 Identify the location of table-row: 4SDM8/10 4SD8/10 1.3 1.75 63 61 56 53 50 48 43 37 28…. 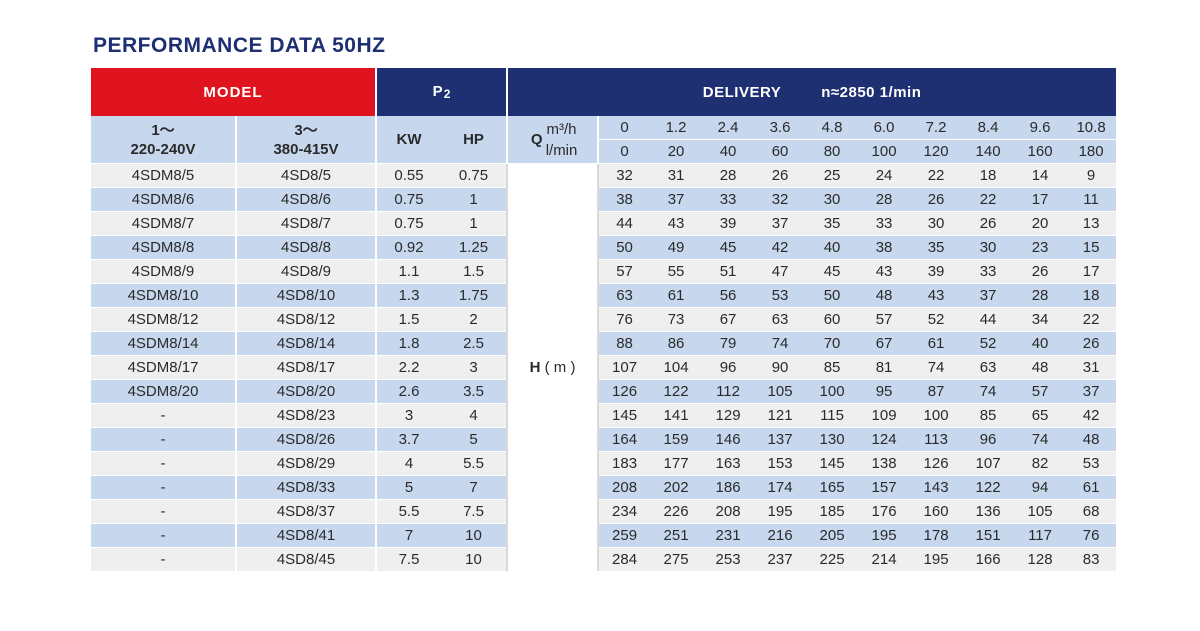
(604, 295).